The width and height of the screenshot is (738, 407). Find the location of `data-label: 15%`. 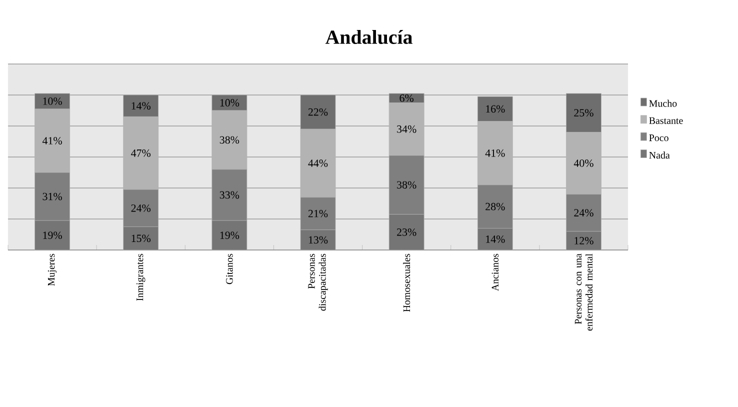

data-label: 15% is located at coordinates (141, 238).